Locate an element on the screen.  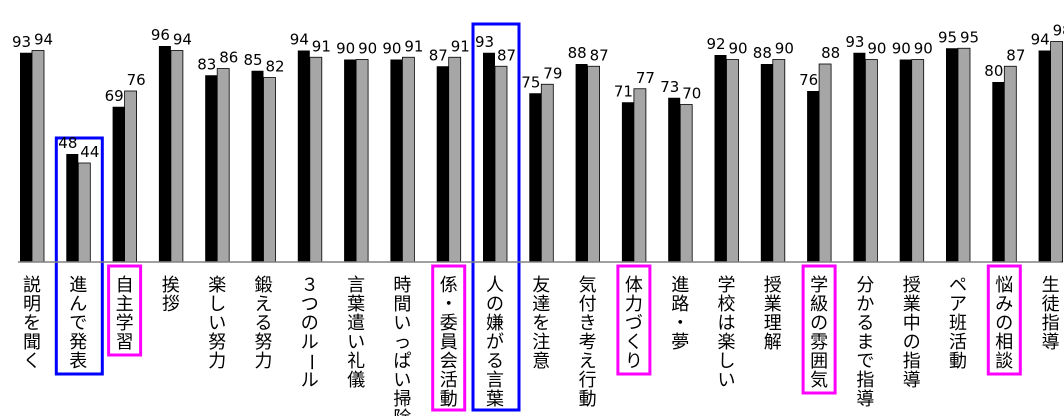
category-char: づ is located at coordinates (634, 323).